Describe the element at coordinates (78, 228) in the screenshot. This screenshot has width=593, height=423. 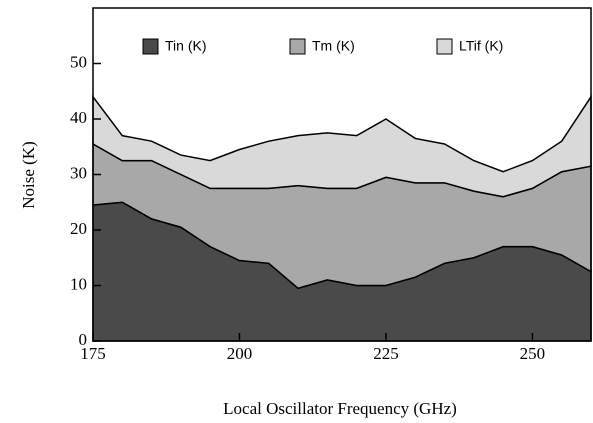
I see `y-tick-label: 20` at that location.